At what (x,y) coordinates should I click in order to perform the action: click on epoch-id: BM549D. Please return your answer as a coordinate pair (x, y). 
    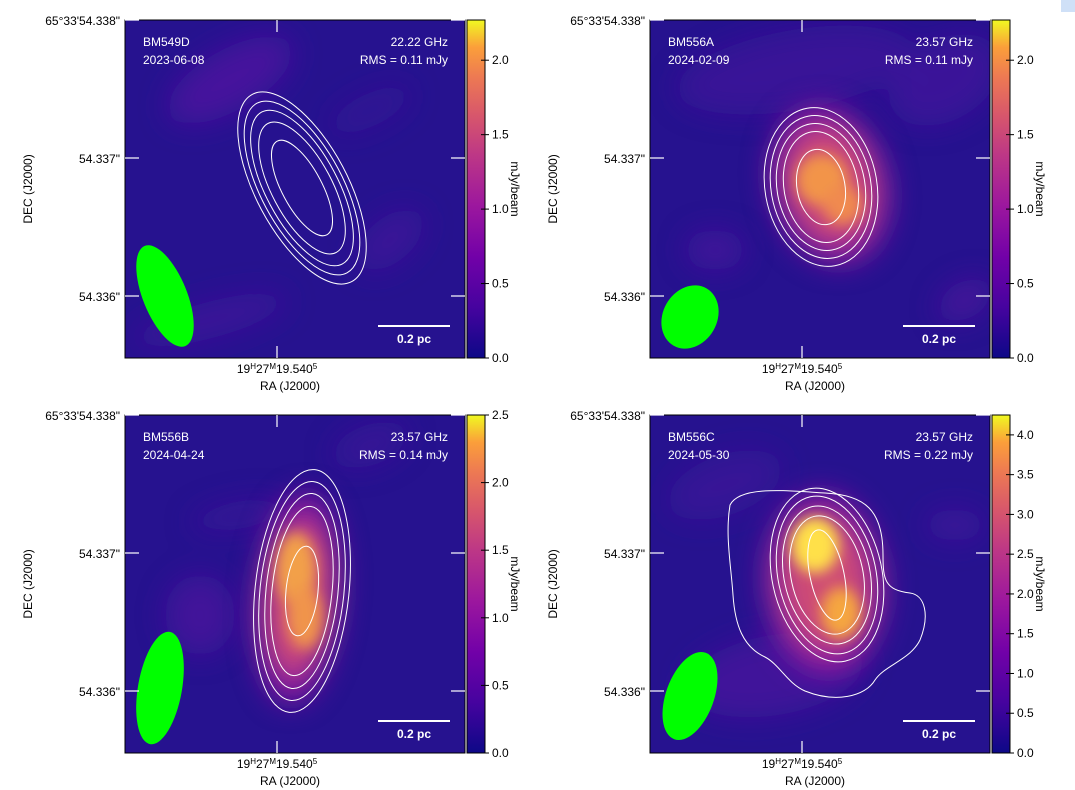
    Looking at the image, I should click on (166, 42).